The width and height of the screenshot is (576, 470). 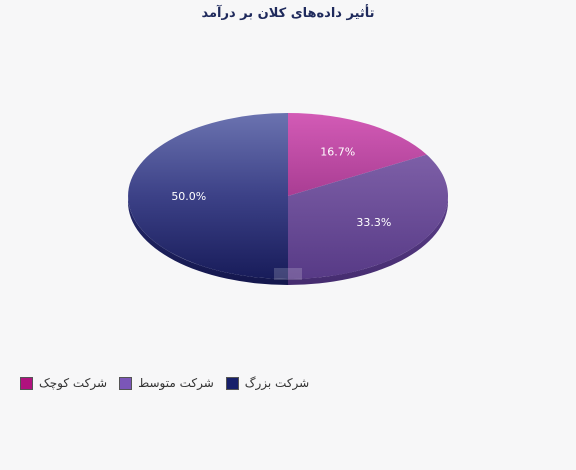 I want to click on legend-item-medium: شرکت متوسط, so click(x=166, y=383).